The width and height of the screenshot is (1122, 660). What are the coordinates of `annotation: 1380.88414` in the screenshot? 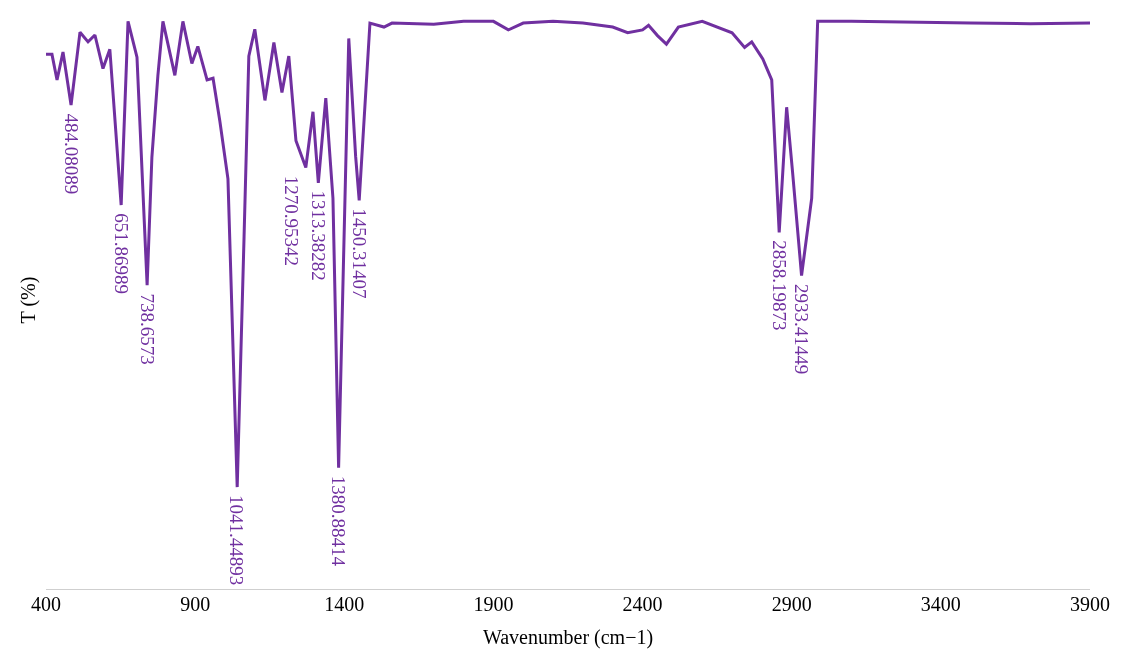 It's located at (338, 521).